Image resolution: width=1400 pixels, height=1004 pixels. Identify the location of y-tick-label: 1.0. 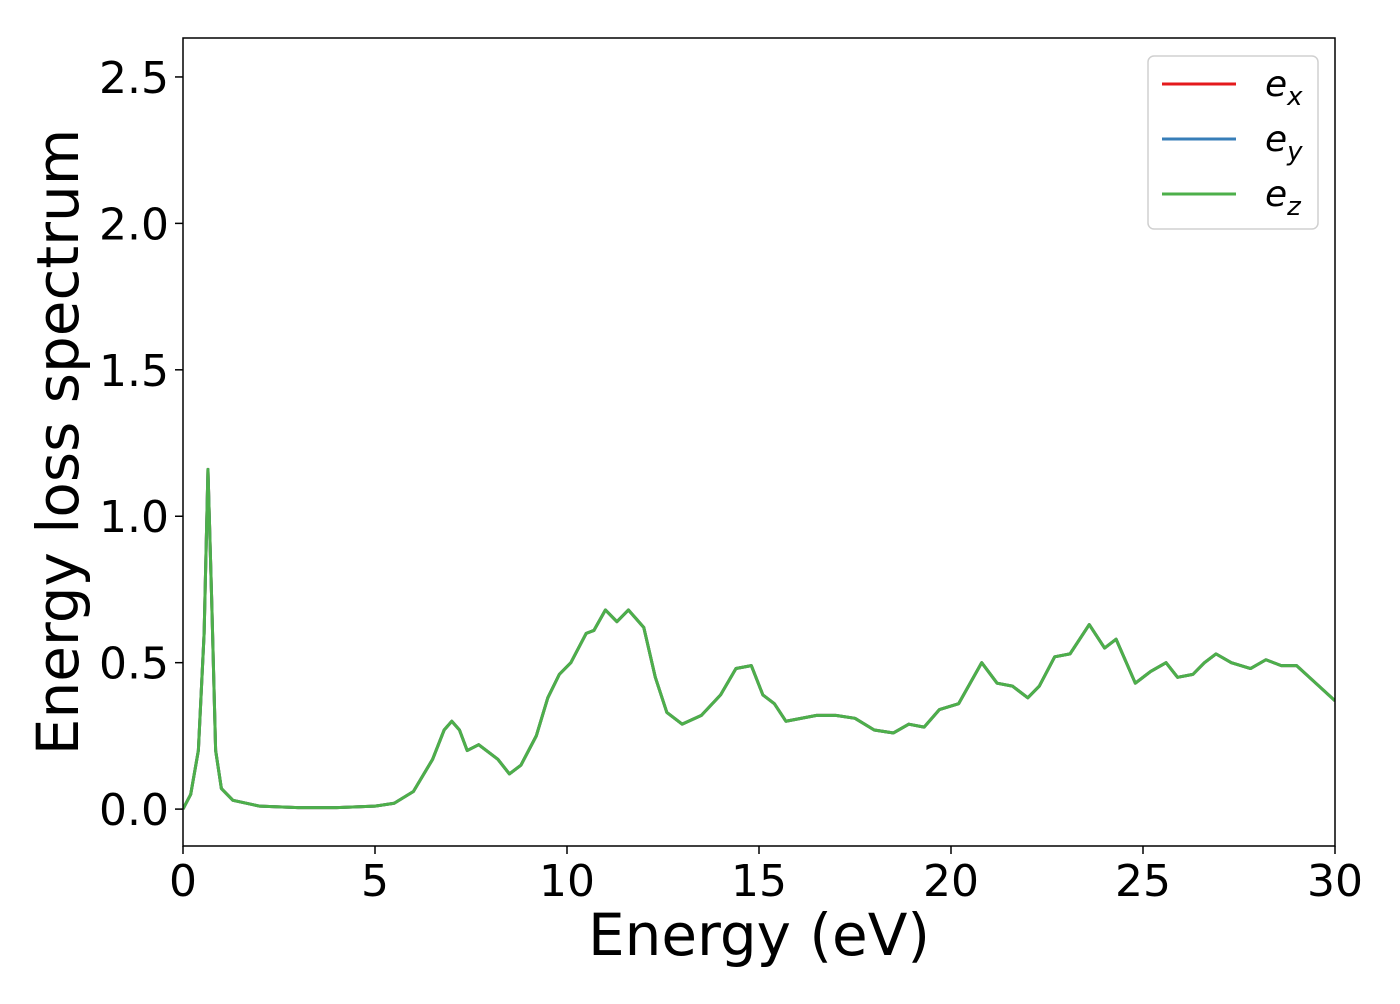
(134, 517).